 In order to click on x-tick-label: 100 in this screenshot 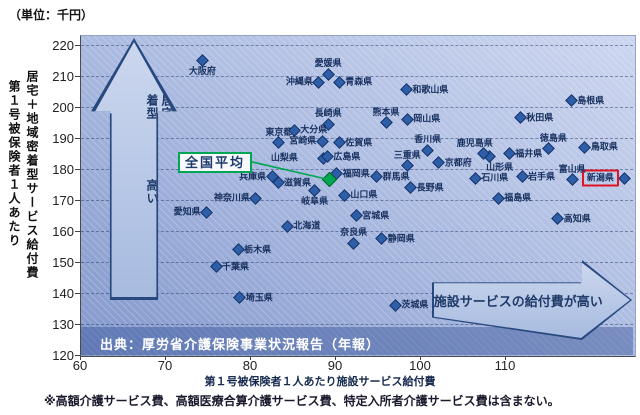, I will do `click(420, 365)`.